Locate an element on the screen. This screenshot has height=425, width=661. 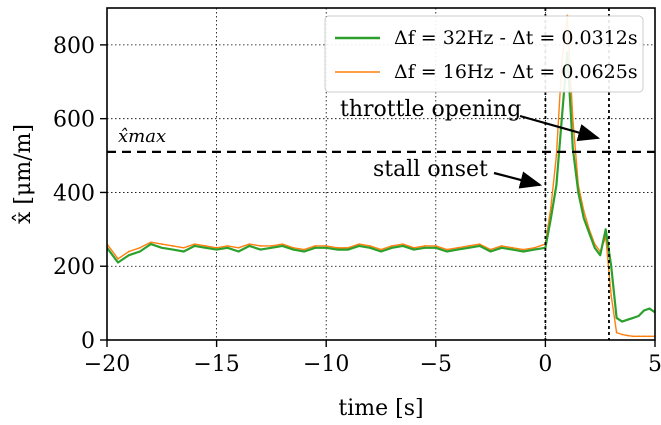
y-tick-label: 200 is located at coordinates (74, 267).